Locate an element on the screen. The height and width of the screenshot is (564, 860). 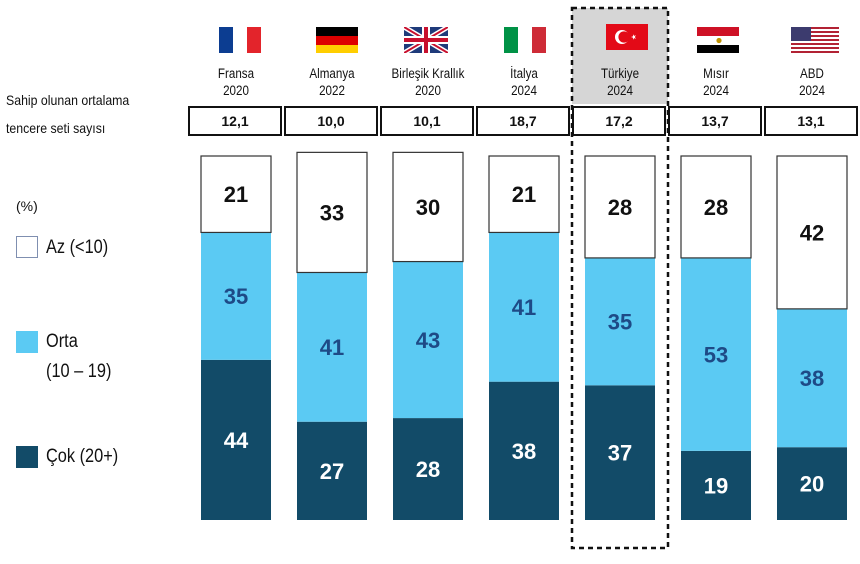
data-label: 20 is located at coordinates (812, 484).